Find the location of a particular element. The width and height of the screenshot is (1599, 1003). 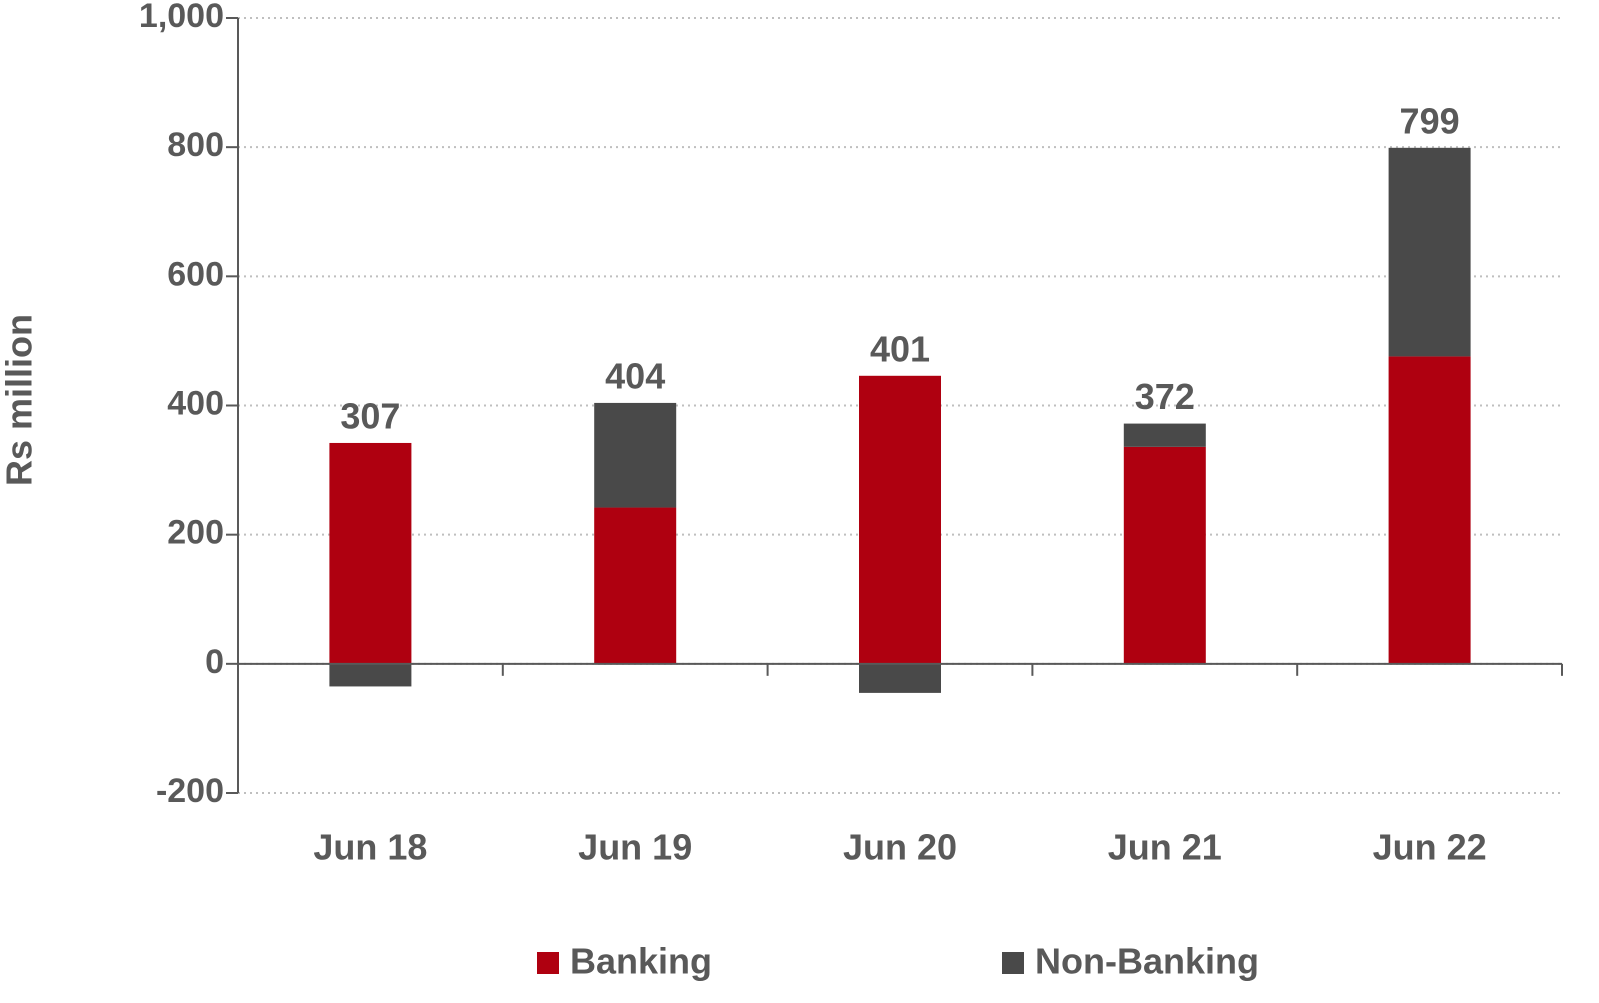

x-tick-label: Jun 20 is located at coordinates (900, 847).